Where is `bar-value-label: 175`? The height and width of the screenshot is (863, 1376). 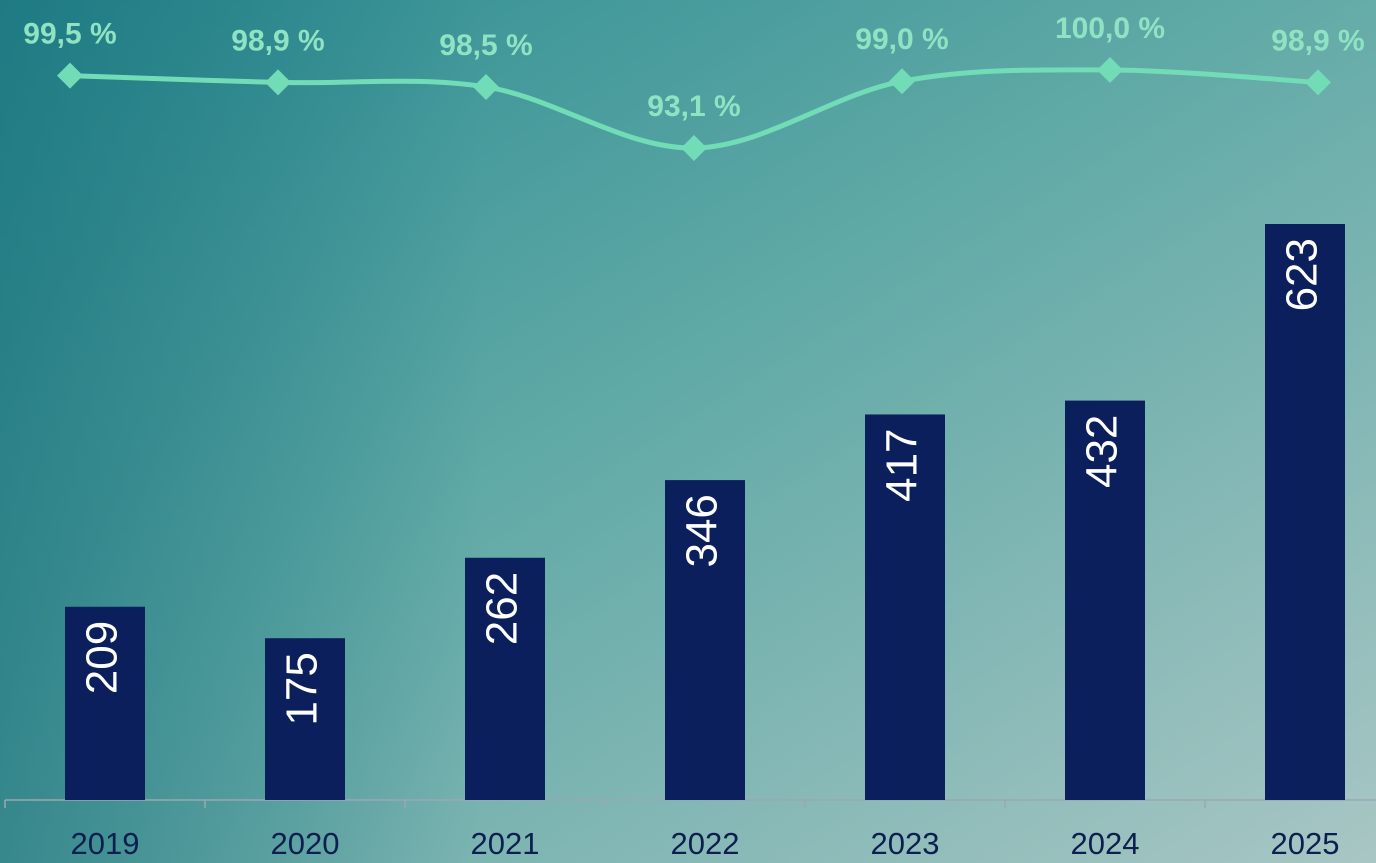
bar-value-label: 175 is located at coordinates (302, 688).